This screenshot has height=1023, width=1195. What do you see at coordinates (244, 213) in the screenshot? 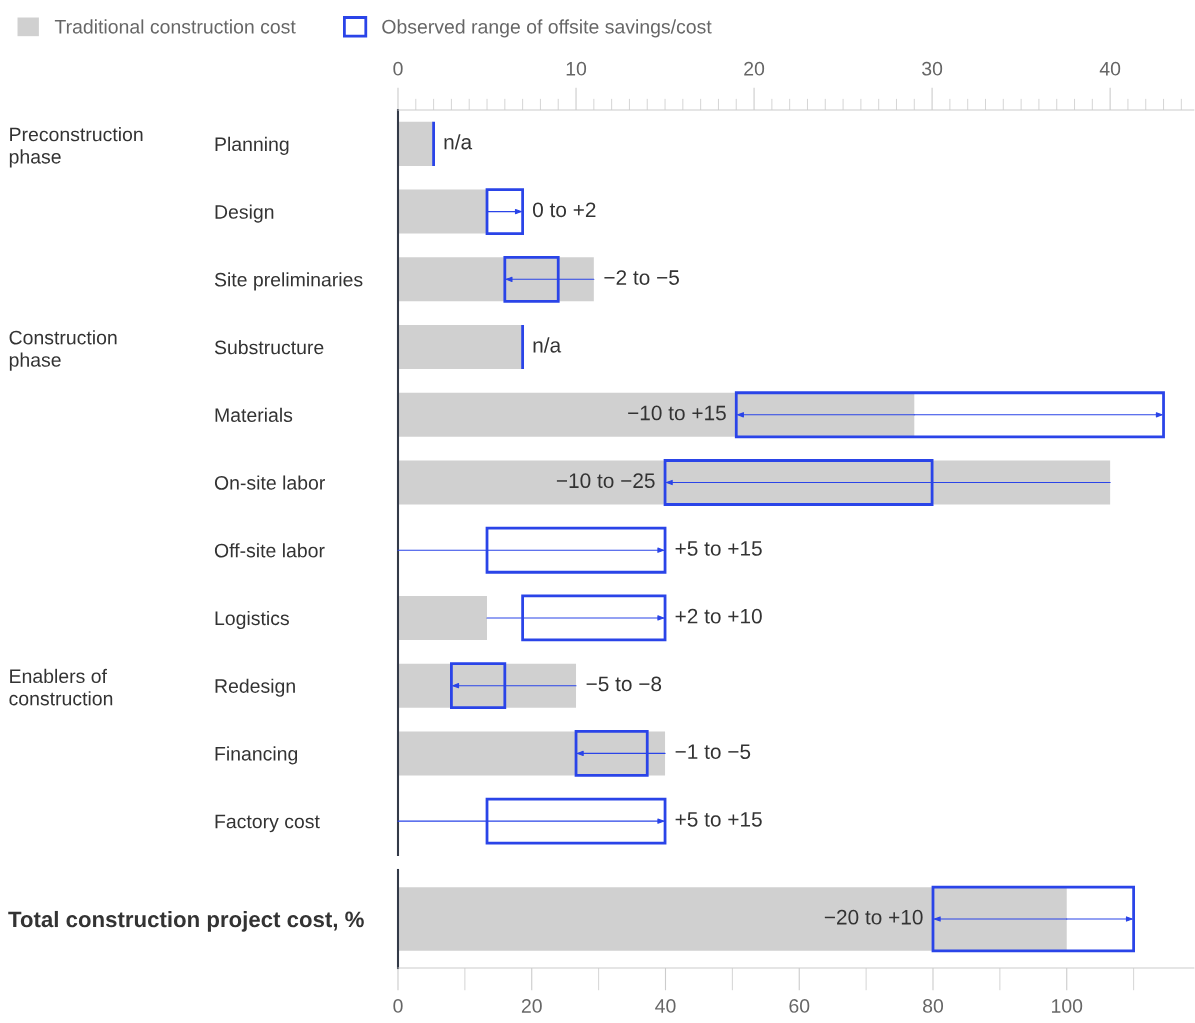
I see `y-tick-label: Design` at bounding box center [244, 213].